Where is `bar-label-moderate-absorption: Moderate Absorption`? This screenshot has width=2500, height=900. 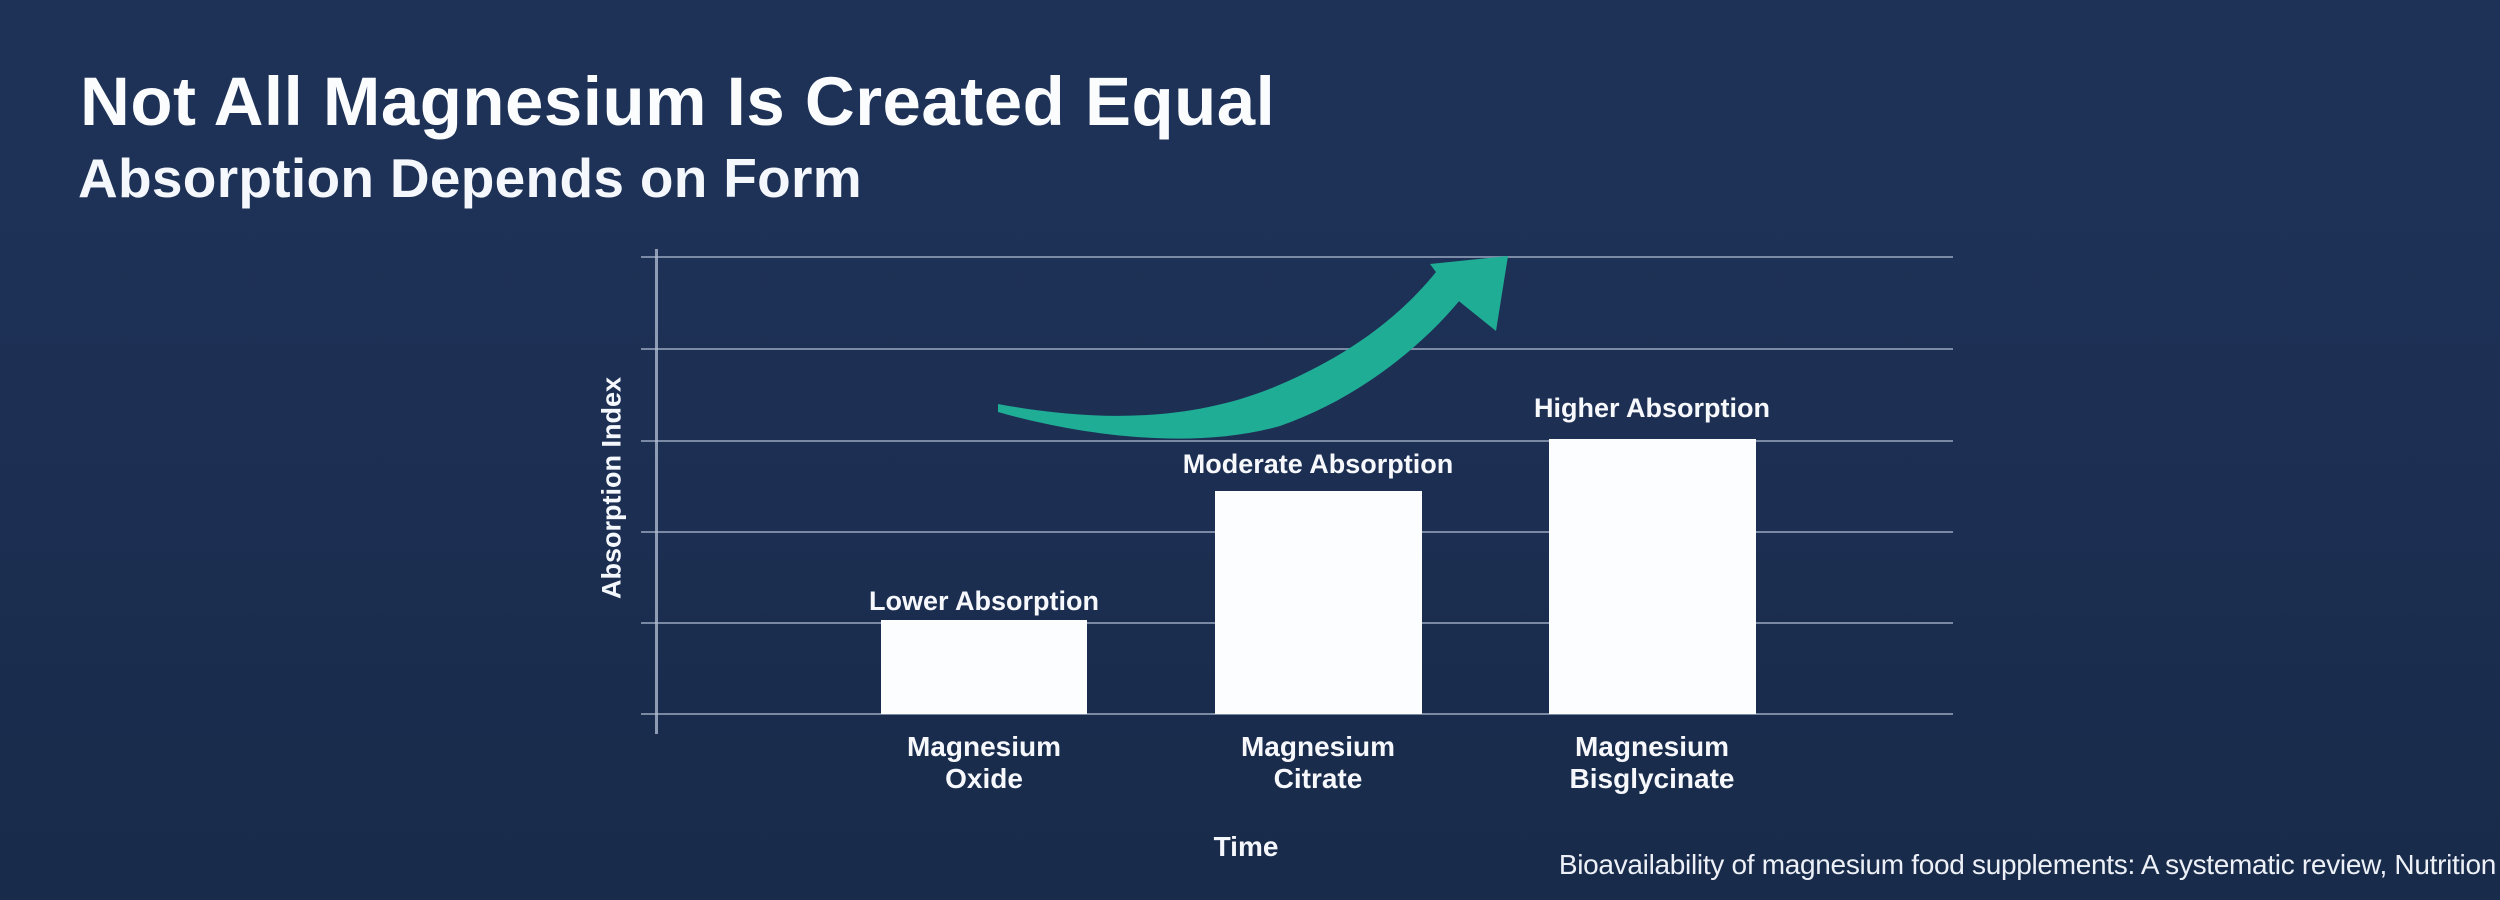 bar-label-moderate-absorption: Moderate Absorption is located at coordinates (1318, 464).